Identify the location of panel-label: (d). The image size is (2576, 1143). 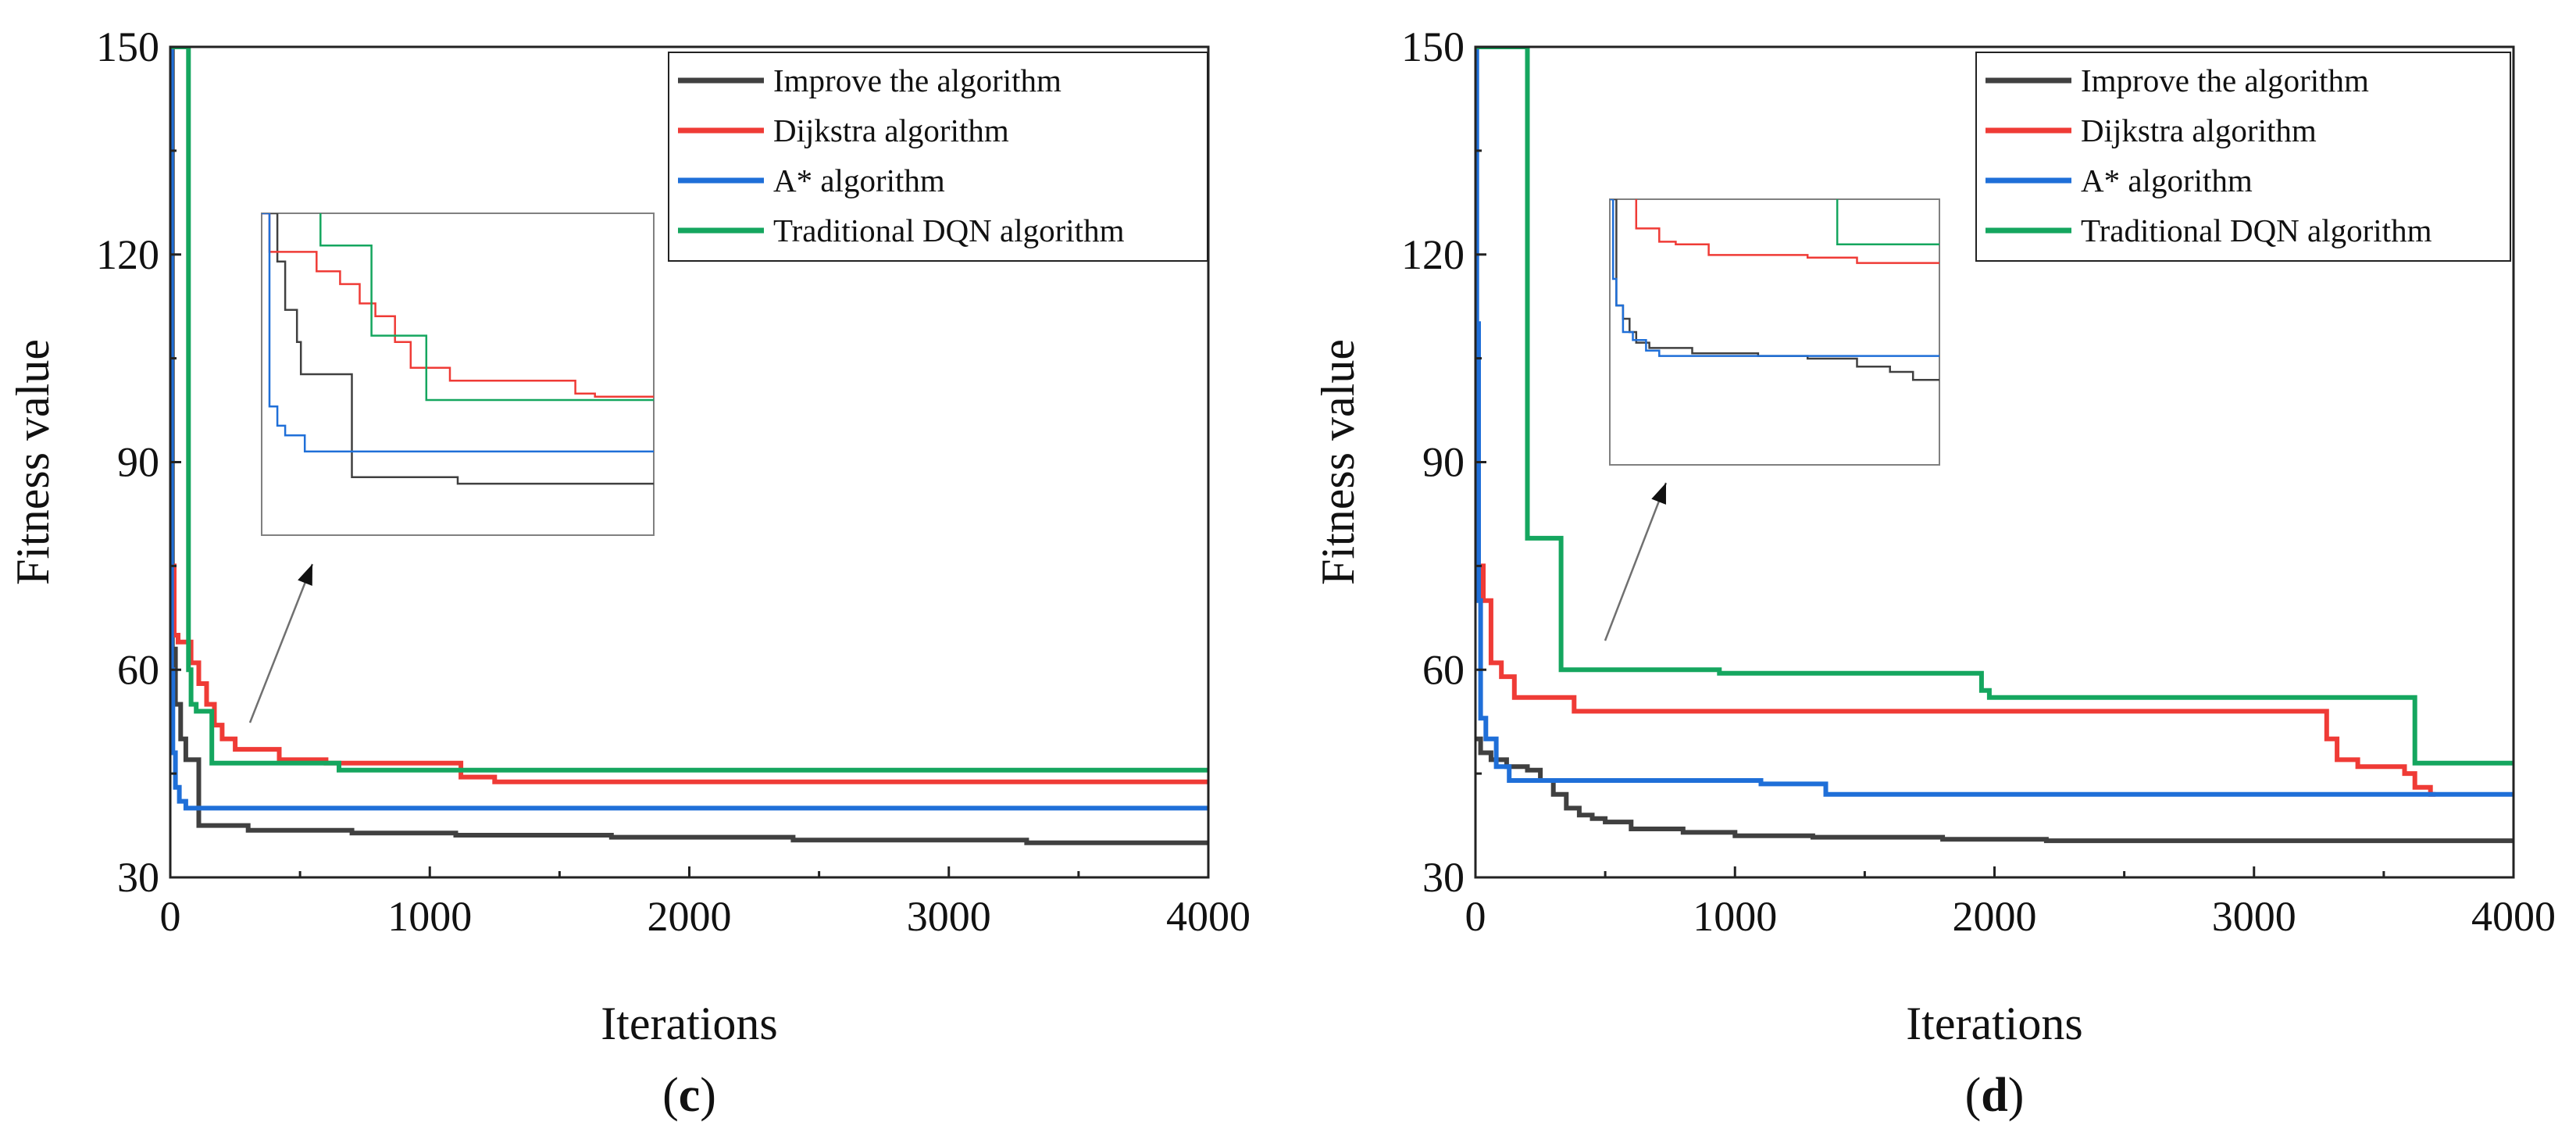
(1995, 1095).